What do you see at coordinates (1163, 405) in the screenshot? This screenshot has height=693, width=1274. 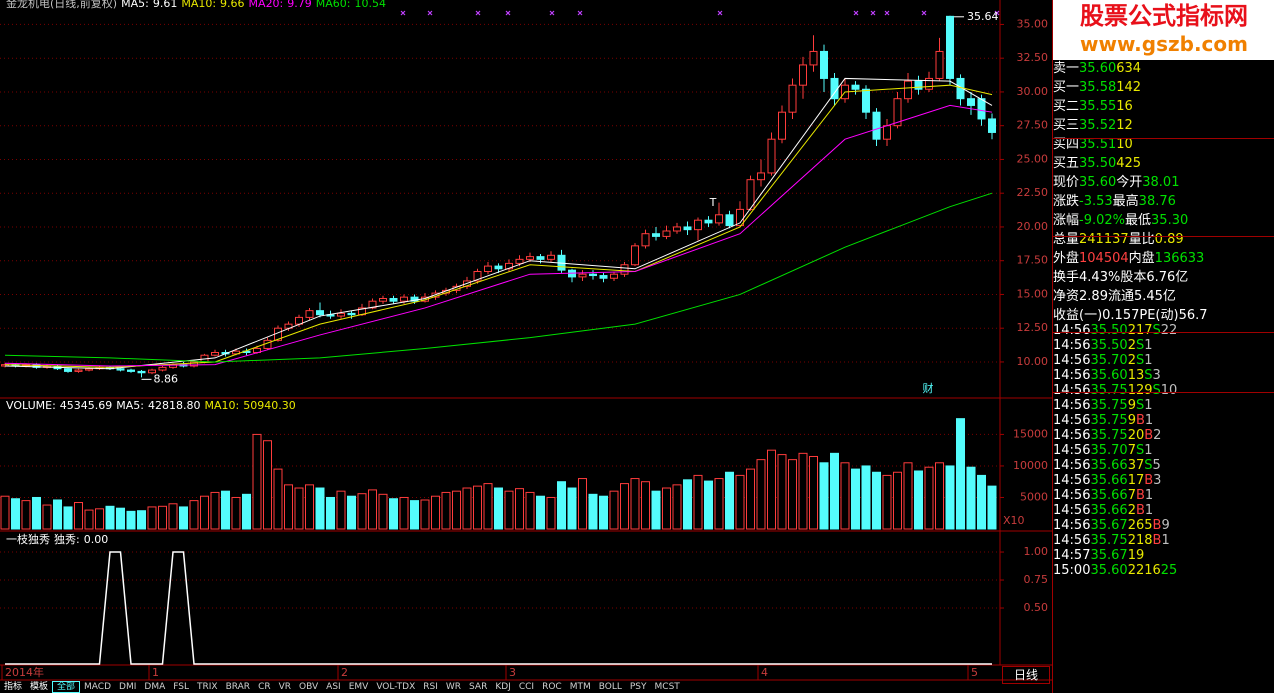 I see `trade-row: 14:5635.759S1` at bounding box center [1163, 405].